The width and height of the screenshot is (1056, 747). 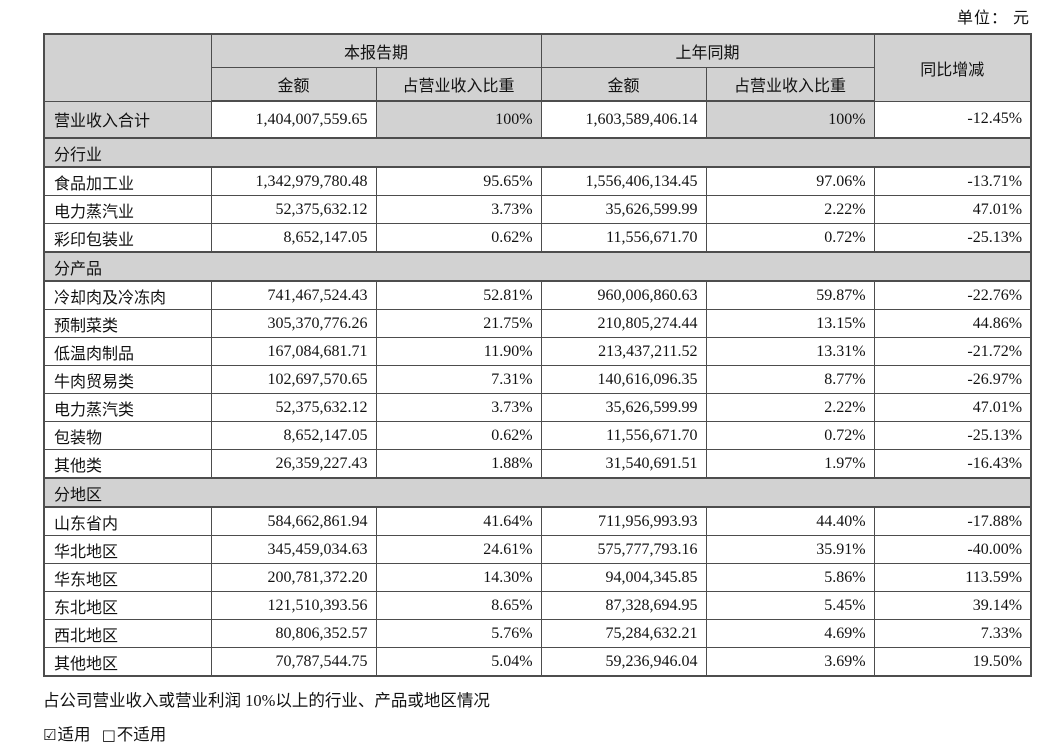 I want to click on row-label: 彩印包装业, so click(x=127, y=238).